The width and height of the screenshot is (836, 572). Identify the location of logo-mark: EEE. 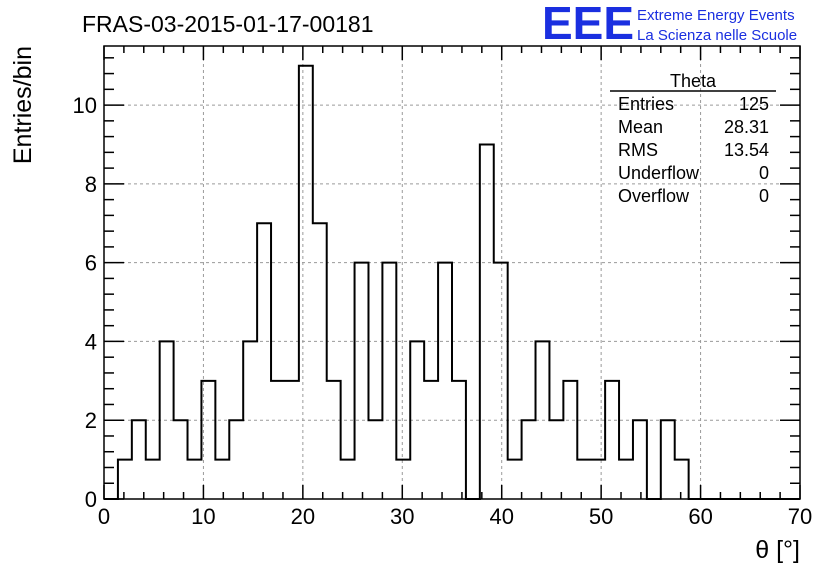
(588, 24).